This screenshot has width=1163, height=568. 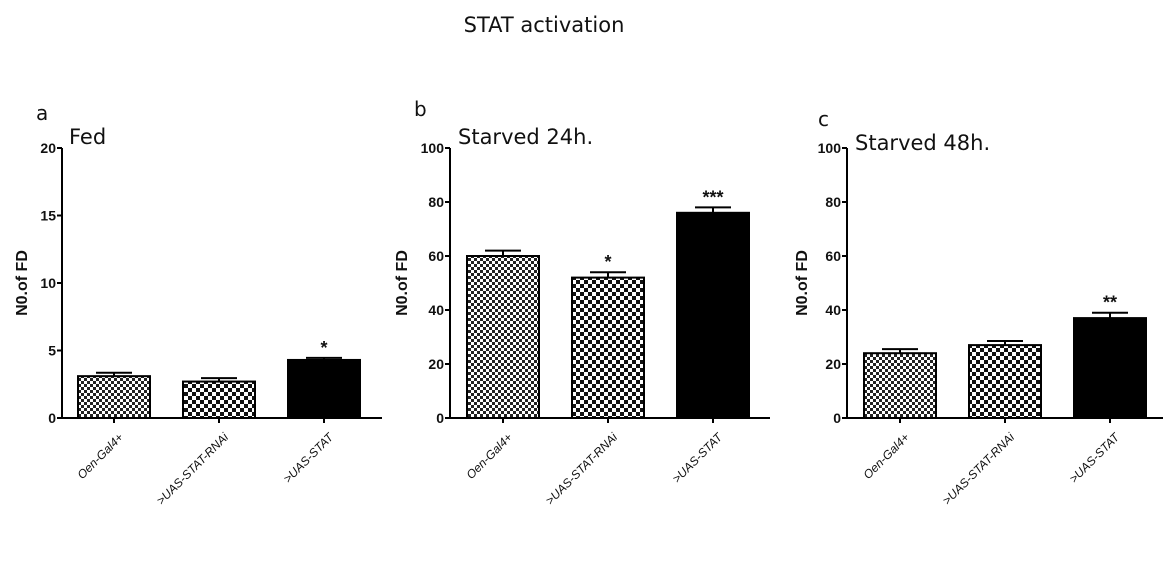 What do you see at coordinates (525, 137) in the screenshot?
I see `panel-subtitle: Starved 24h.` at bounding box center [525, 137].